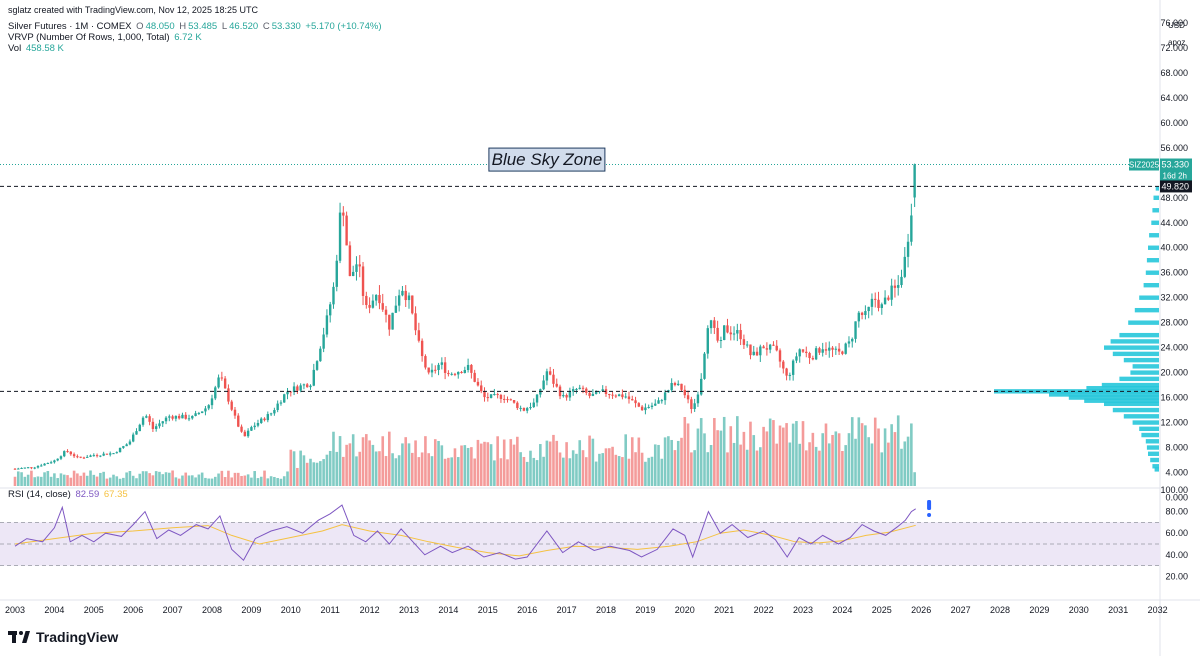 Image resolution: width=1200 pixels, height=656 pixels. Describe the element at coordinates (1176, 164) in the screenshot. I see `last-price-badge` at that location.